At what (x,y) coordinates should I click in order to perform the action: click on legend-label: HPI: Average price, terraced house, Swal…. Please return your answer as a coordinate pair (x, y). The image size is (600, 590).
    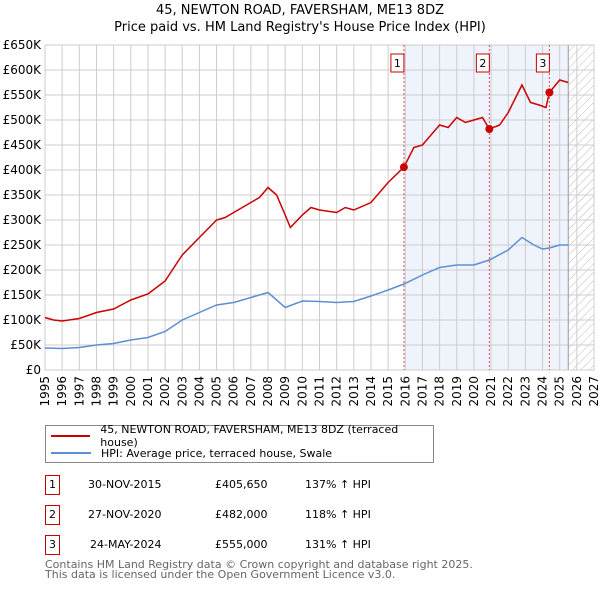
    Looking at the image, I should click on (217, 453).